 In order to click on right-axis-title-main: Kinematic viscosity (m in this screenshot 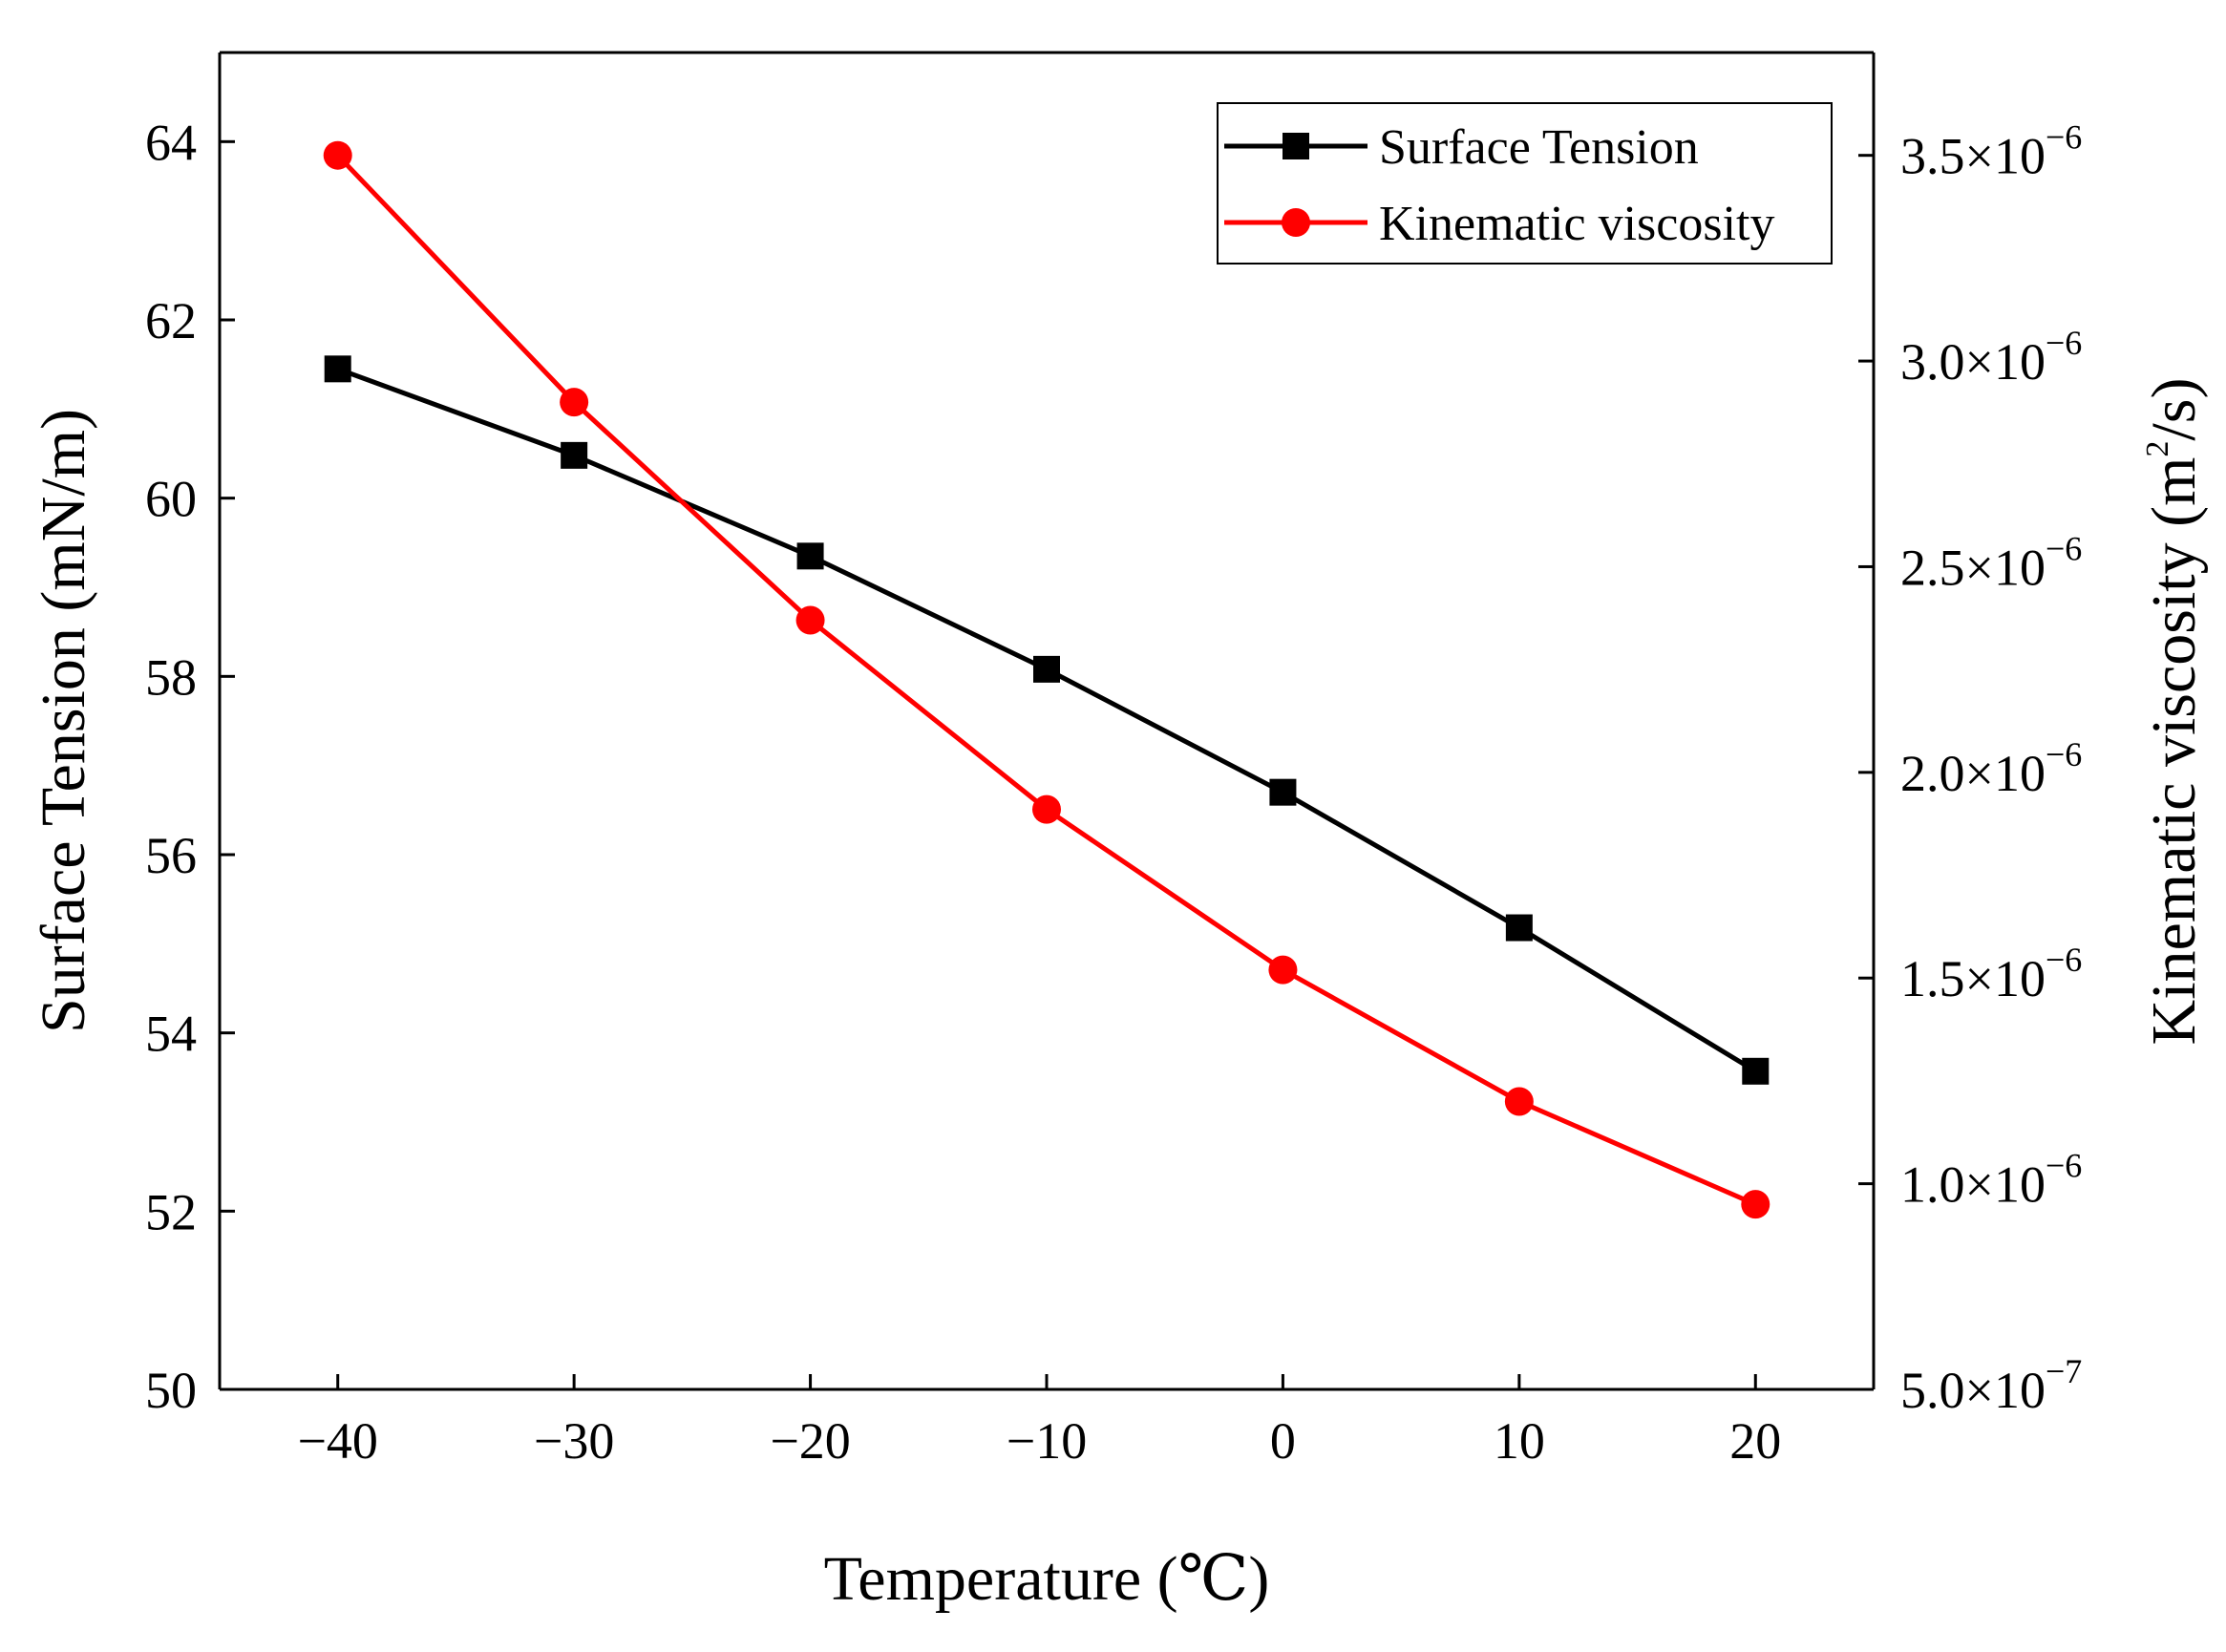, I will do `click(2174, 751)`.